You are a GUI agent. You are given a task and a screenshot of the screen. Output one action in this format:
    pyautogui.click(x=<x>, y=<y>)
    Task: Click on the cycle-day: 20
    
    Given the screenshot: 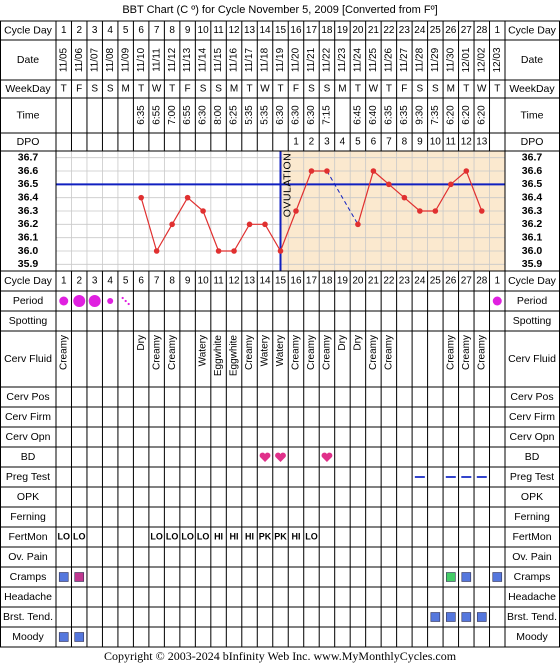 What is the action you would take?
    pyautogui.click(x=358, y=30)
    